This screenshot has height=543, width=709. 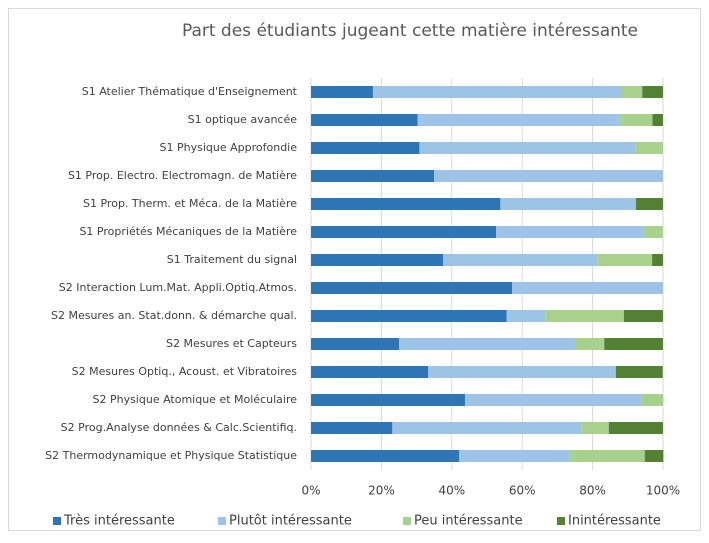 What do you see at coordinates (194, 399) in the screenshot?
I see `y-tick-label: S2 Physique Atomique et Moléculaire` at bounding box center [194, 399].